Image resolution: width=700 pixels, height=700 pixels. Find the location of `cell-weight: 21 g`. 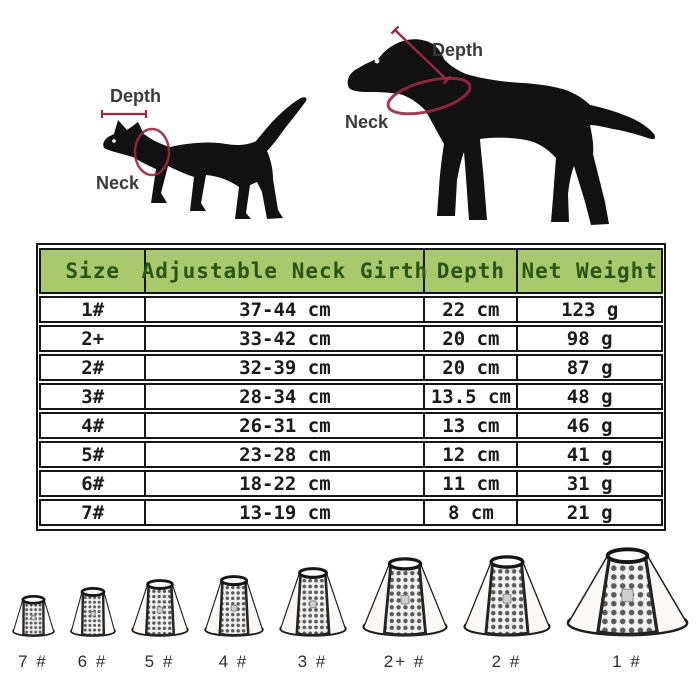

cell-weight: 21 g is located at coordinates (589, 512).